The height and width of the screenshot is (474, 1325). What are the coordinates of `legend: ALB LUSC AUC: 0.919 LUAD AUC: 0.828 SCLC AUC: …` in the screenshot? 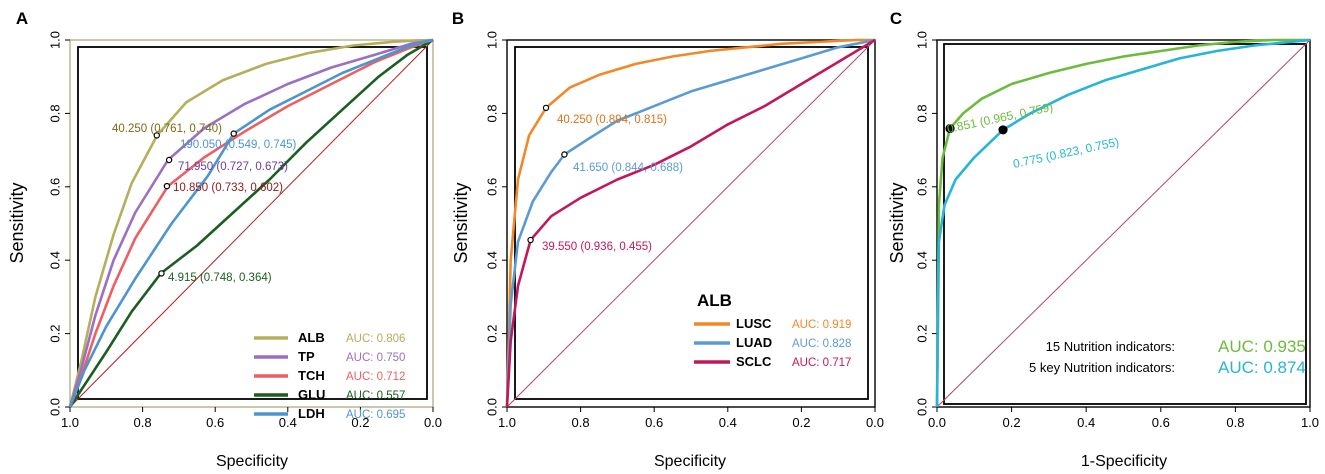 It's located at (772, 330).